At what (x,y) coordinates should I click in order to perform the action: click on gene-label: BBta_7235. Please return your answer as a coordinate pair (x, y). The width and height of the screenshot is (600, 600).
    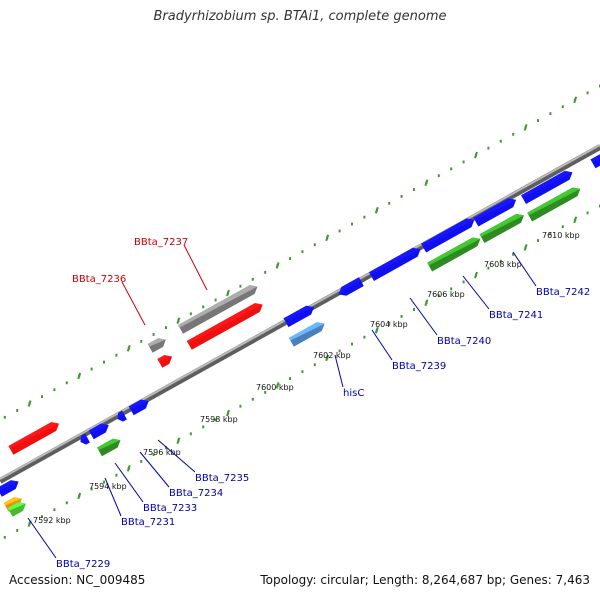
    Looking at the image, I should click on (222, 478).